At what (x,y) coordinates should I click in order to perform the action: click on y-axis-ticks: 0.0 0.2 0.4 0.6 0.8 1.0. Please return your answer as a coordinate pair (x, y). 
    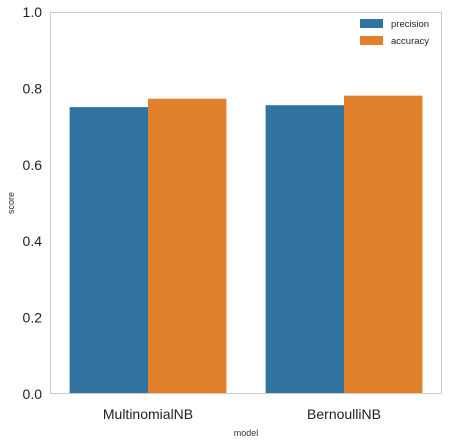
    Looking at the image, I should click on (33, 203).